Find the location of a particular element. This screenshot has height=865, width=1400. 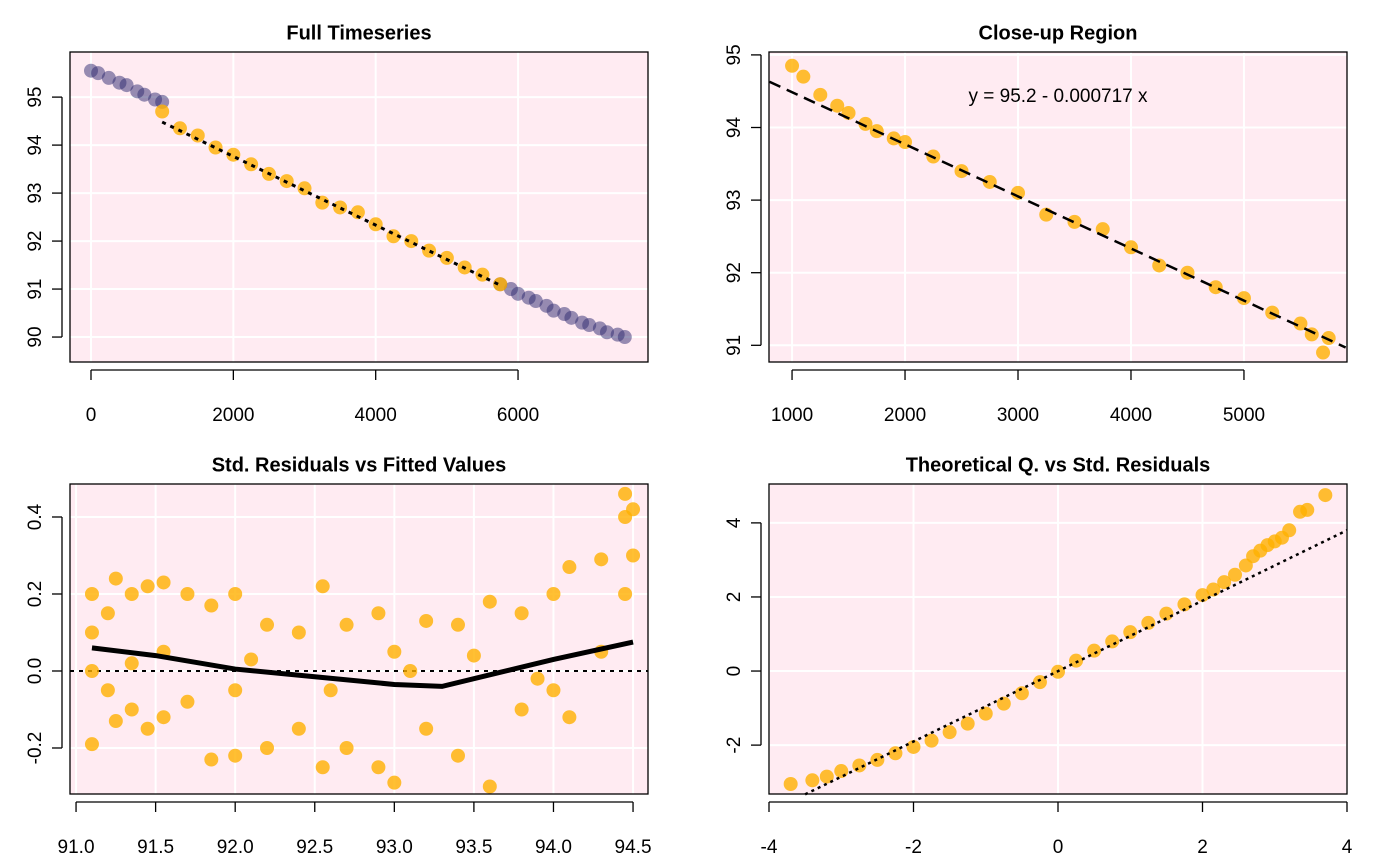

annotation: y = 95.2 - 0.000717 x is located at coordinates (1058, 96).